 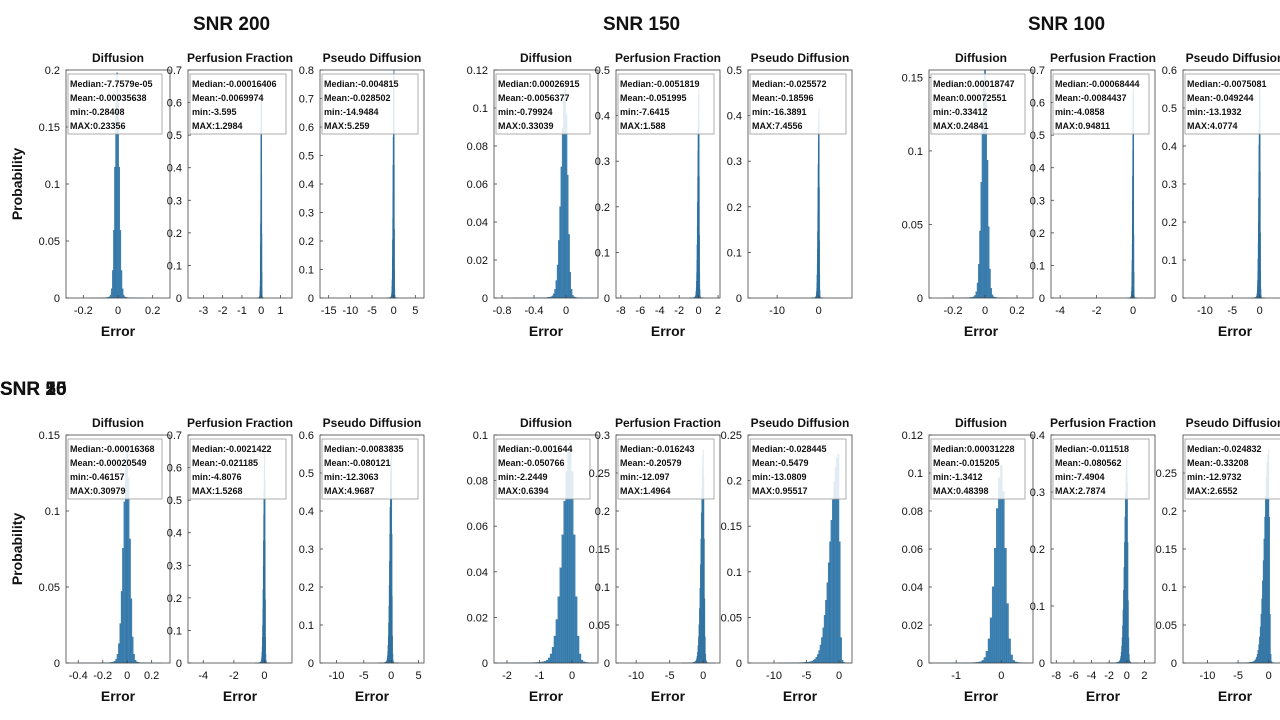 I want to click on stats-line: min:-0.46157, so click(x=97, y=477).